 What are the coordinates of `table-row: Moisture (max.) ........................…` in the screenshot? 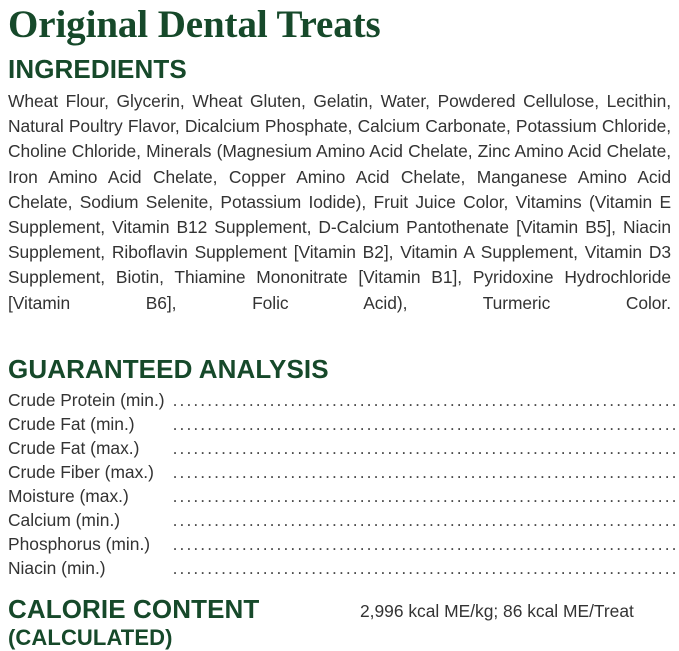 It's located at (343, 496).